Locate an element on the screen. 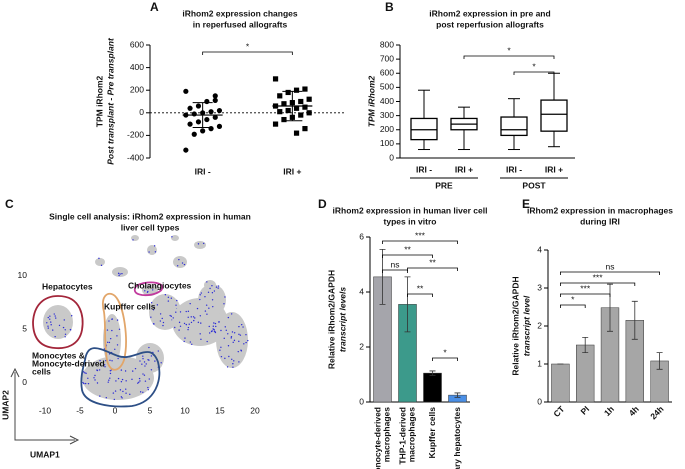 The height and width of the screenshot is (469, 685). y-tick-label: 800 is located at coordinates (387, 44).